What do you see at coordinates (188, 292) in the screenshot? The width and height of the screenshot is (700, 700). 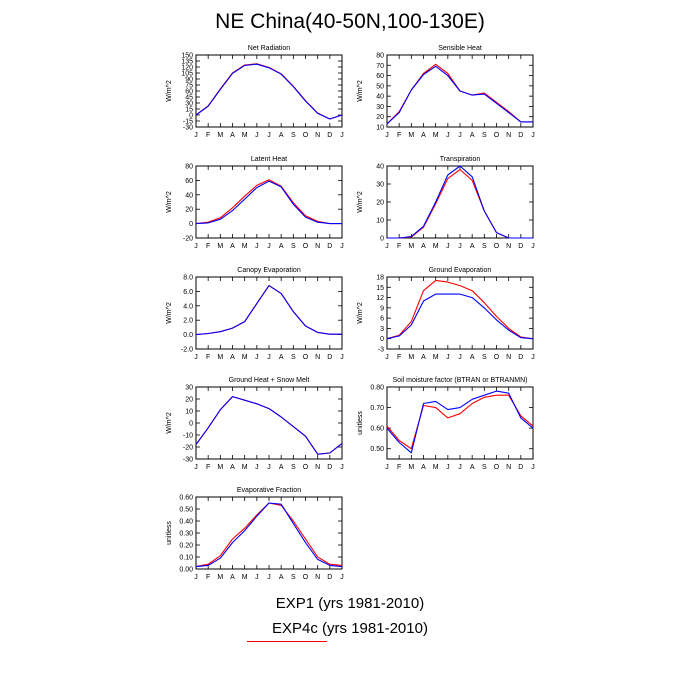 I see `y-tick-label: 6.0` at bounding box center [188, 292].